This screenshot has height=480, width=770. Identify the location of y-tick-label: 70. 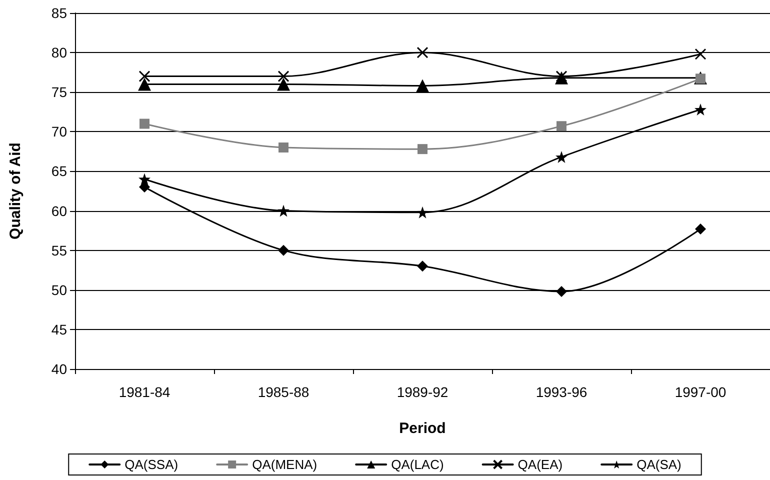
(59, 132).